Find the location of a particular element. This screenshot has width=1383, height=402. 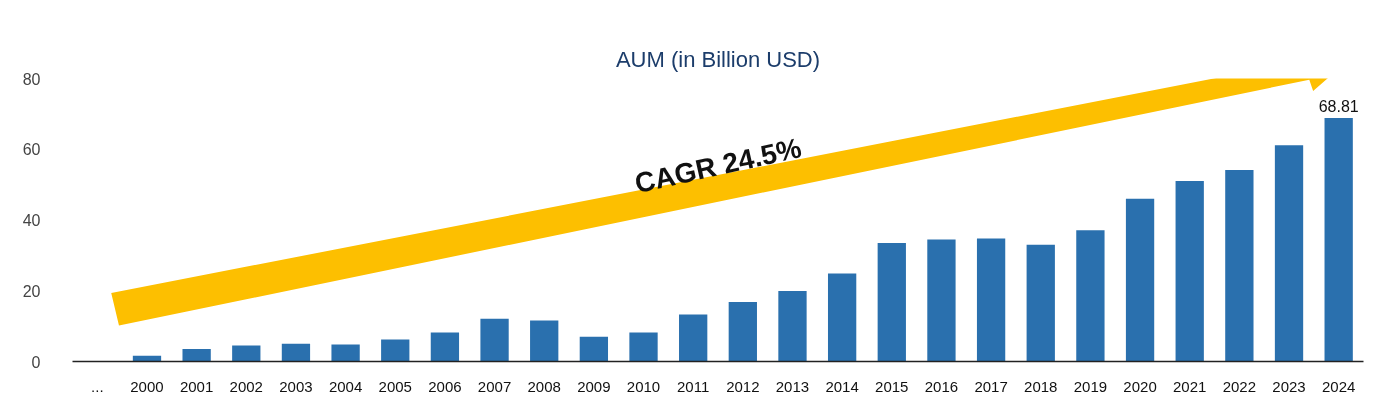

x-tick-label: 2015 is located at coordinates (892, 386).